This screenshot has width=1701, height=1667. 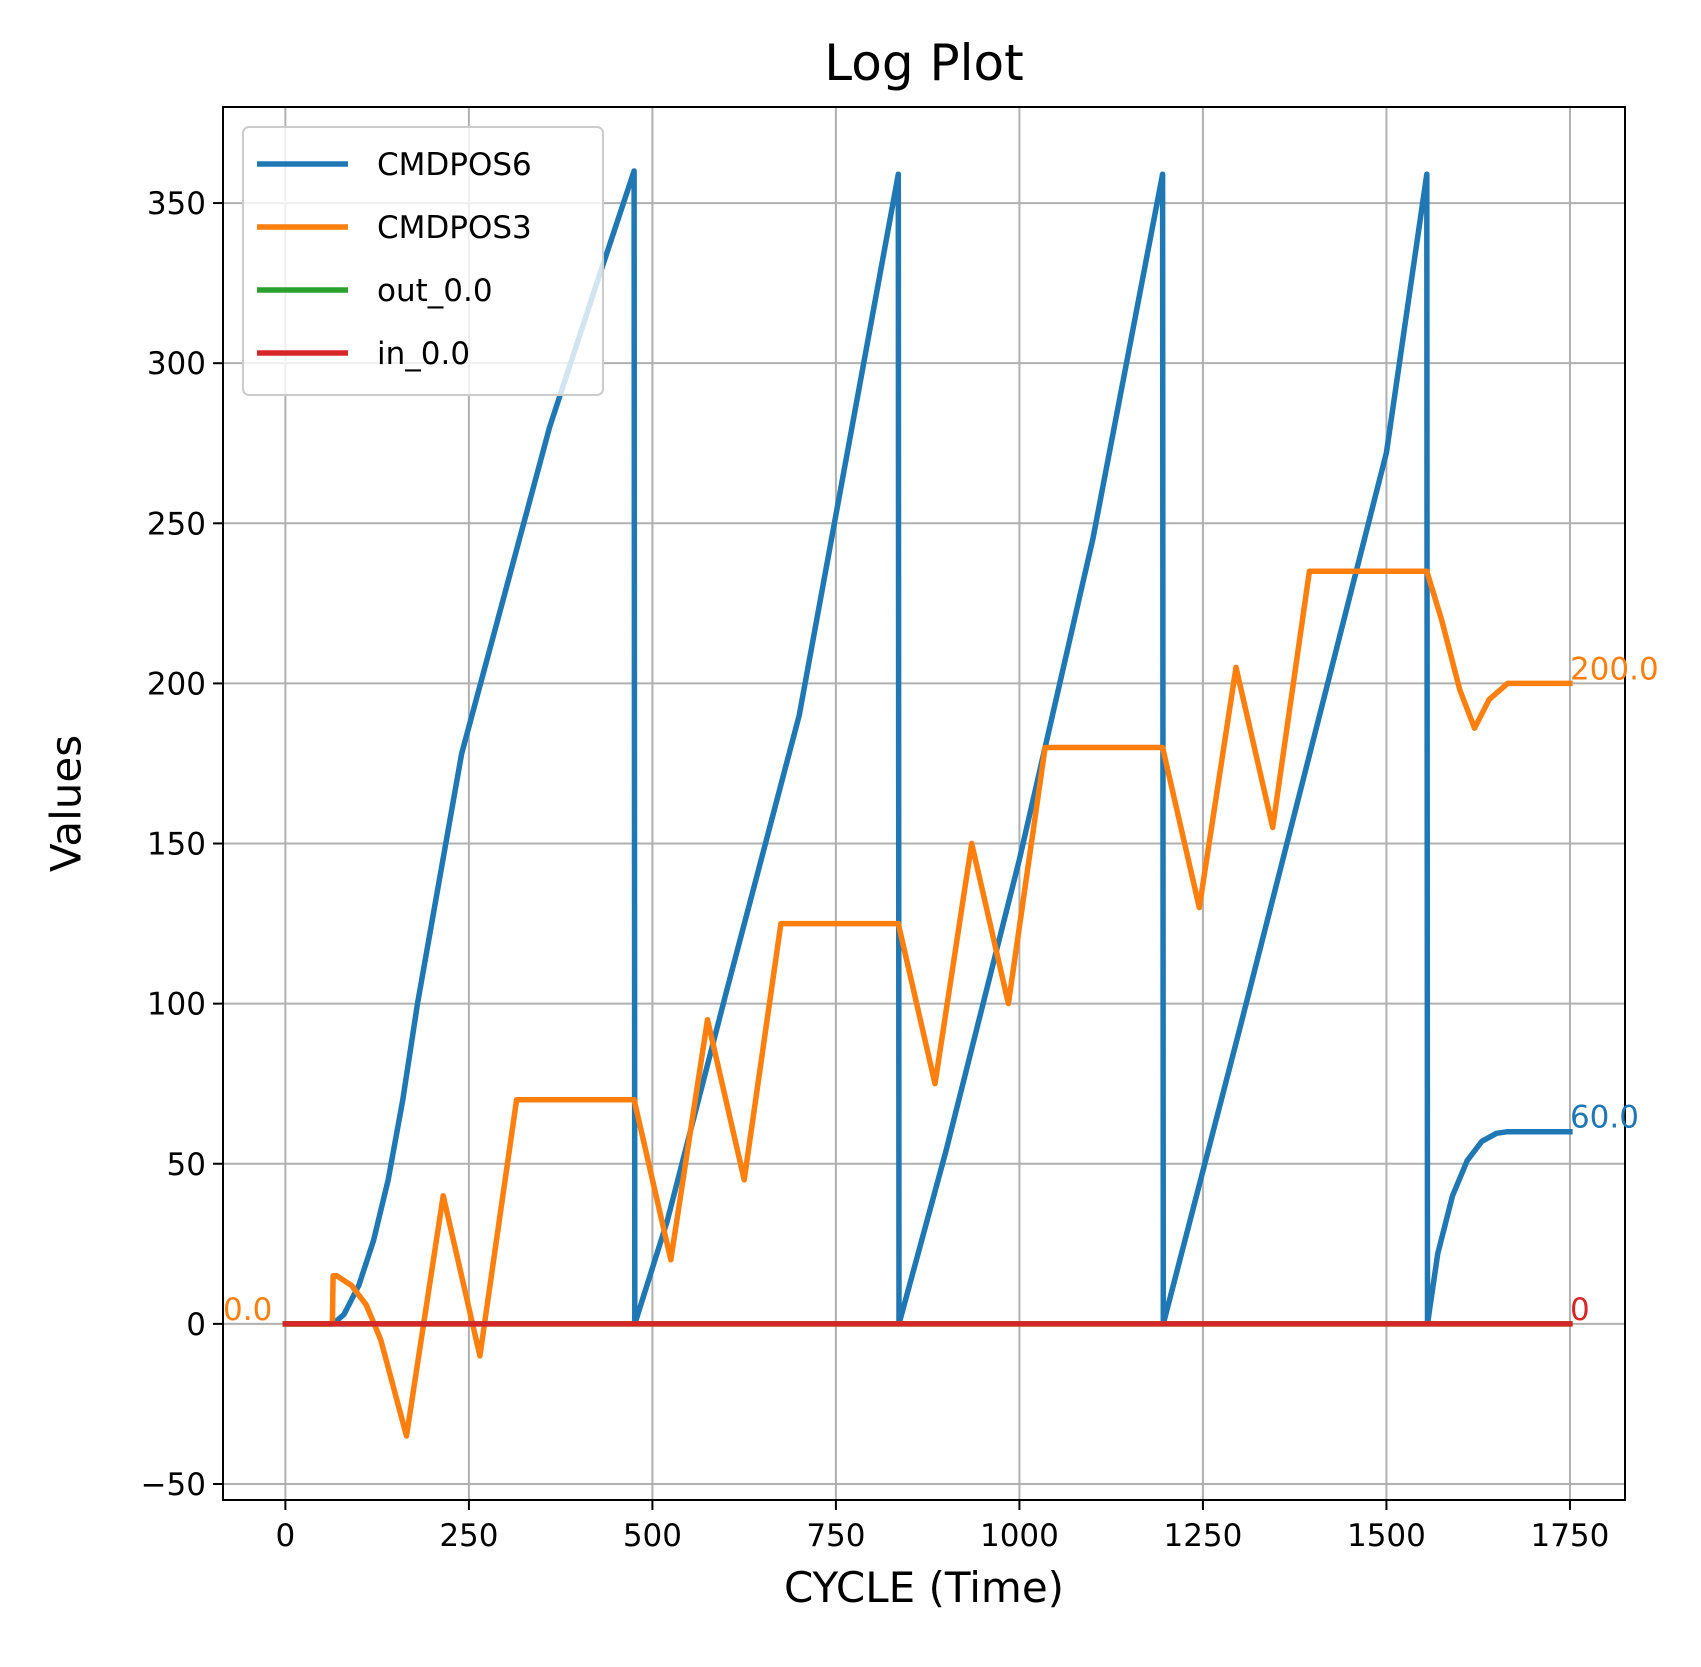 What do you see at coordinates (247, 1310) in the screenshot?
I see `value-annotation: 0.0` at bounding box center [247, 1310].